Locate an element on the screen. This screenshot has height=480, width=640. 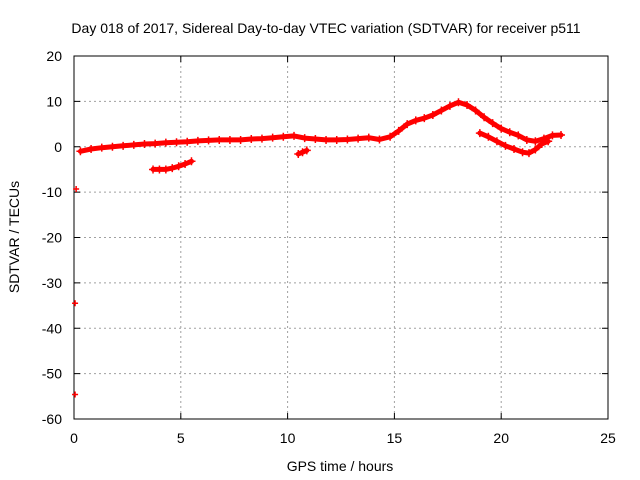
x-tick-label: 5 is located at coordinates (181, 438).